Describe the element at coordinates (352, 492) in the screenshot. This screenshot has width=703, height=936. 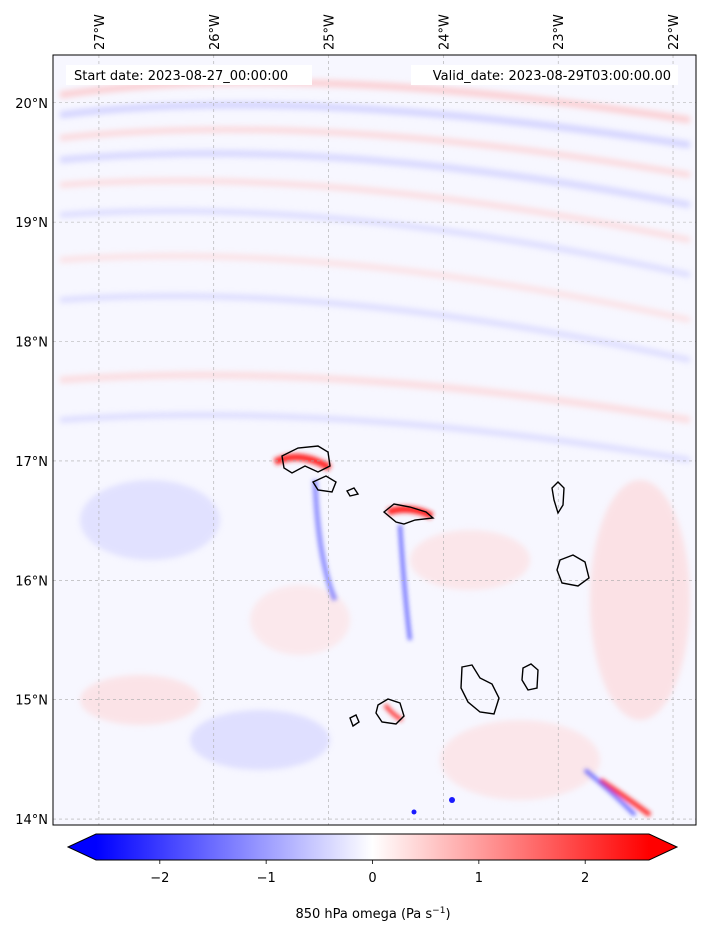
I see `island-santa-luzia` at that location.